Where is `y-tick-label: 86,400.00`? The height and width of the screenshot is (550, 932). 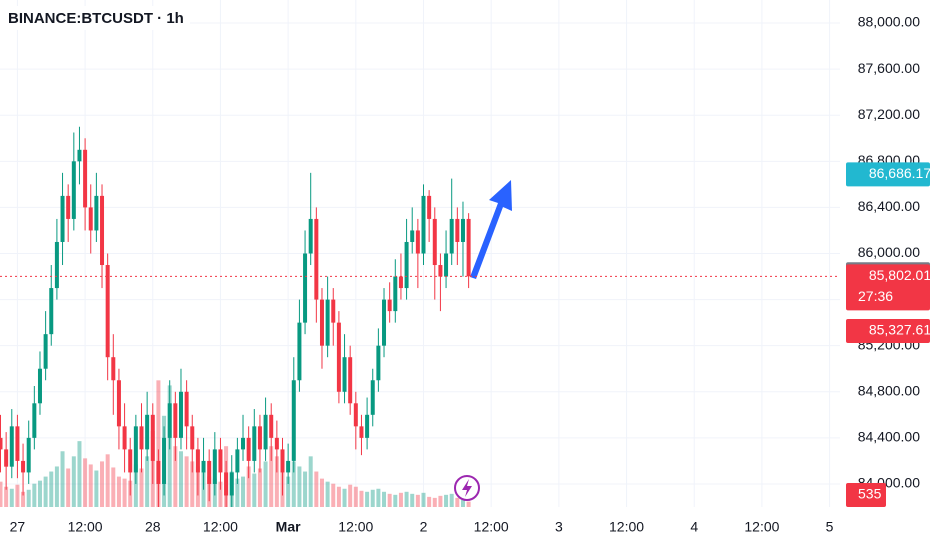
y-tick-label: 86,400.00 is located at coordinates (889, 206).